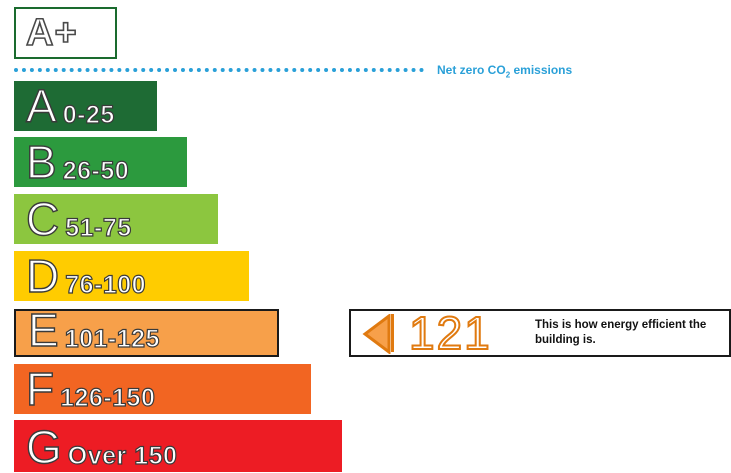  I want to click on band-a: A 0-25, so click(85, 106).